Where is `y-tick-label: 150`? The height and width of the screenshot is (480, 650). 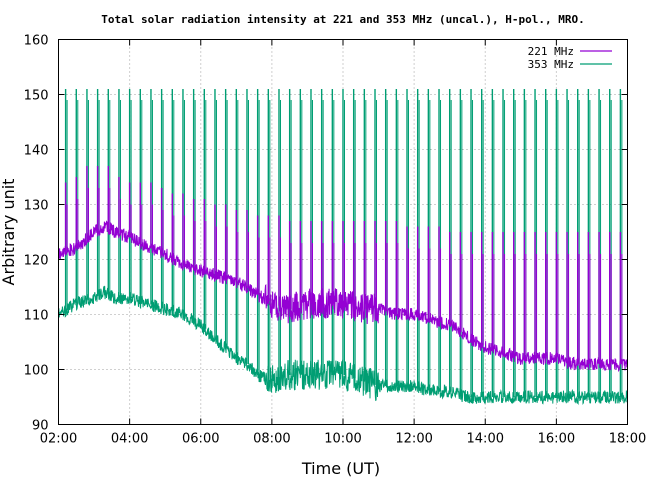 y-tick-label: 150 is located at coordinates (36, 96).